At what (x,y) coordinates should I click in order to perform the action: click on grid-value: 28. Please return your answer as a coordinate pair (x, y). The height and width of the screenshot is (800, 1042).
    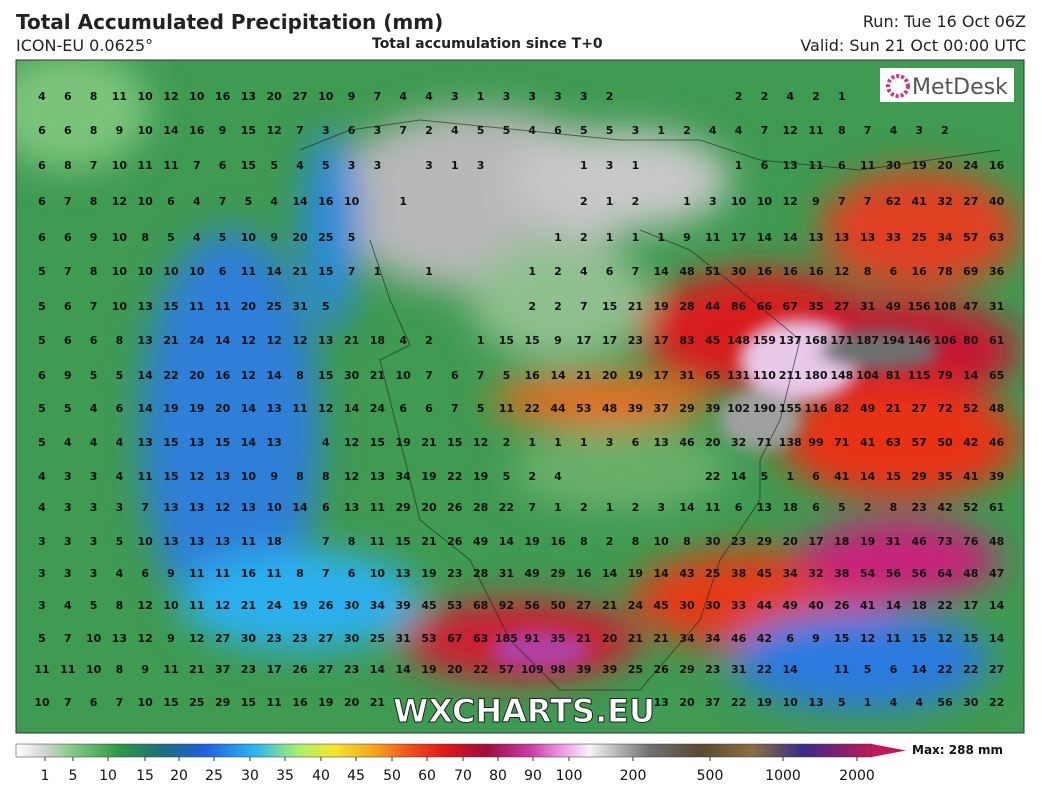
    Looking at the image, I should click on (480, 573).